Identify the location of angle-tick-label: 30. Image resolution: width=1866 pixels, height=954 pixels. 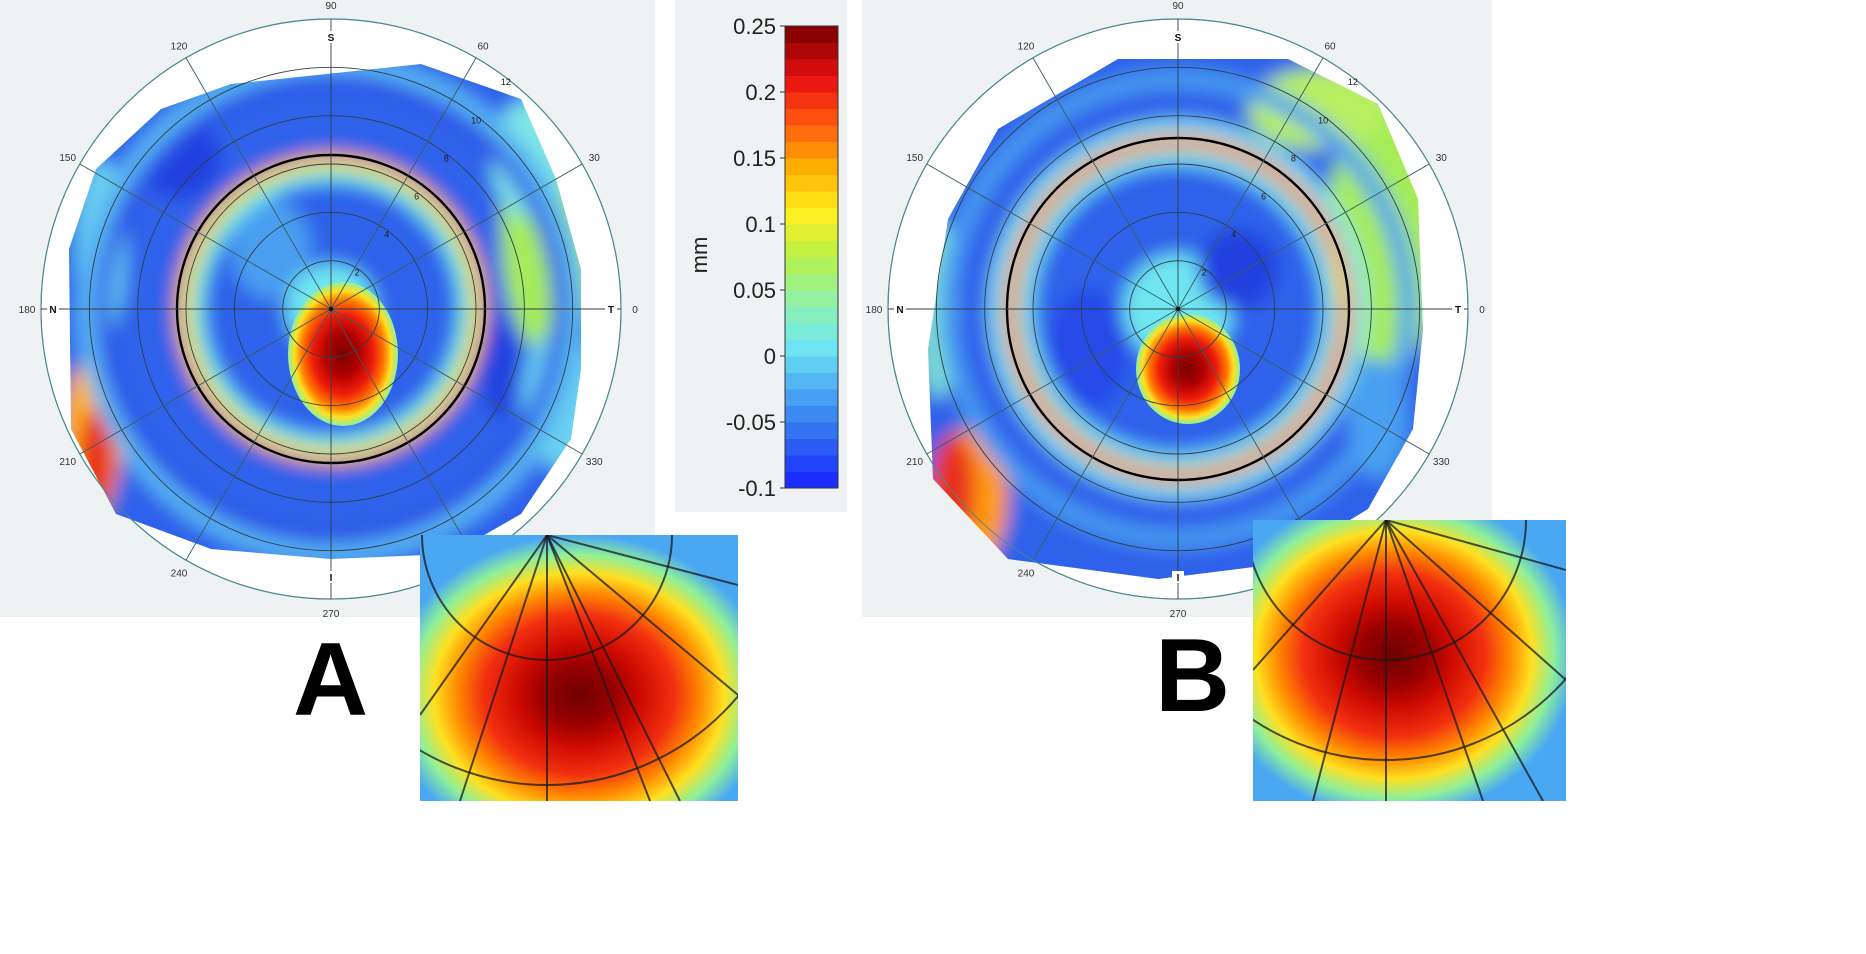
(1442, 158).